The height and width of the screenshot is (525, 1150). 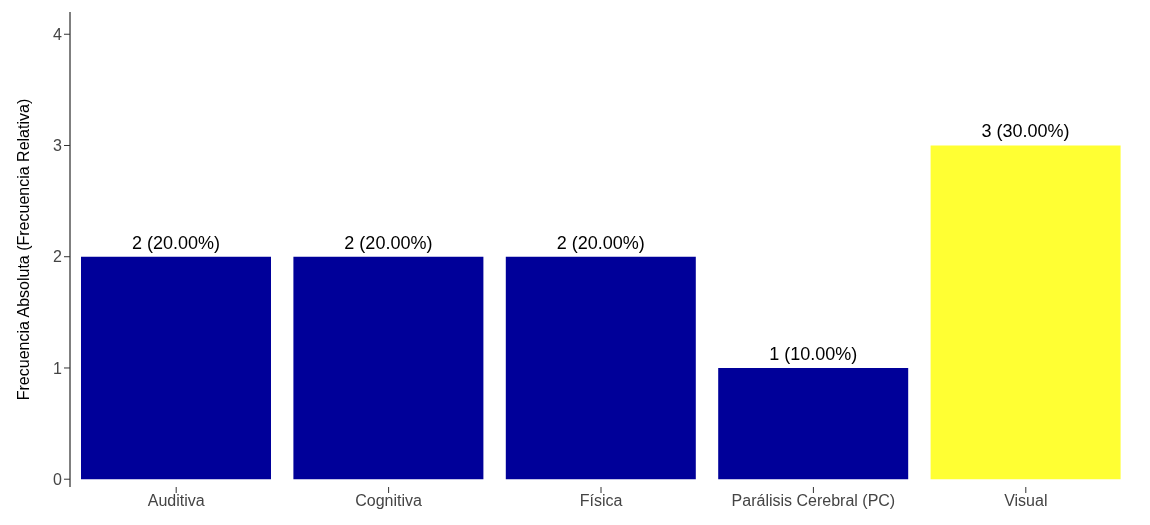 I want to click on data-label: 3 (30.00%), so click(x=1025, y=131).